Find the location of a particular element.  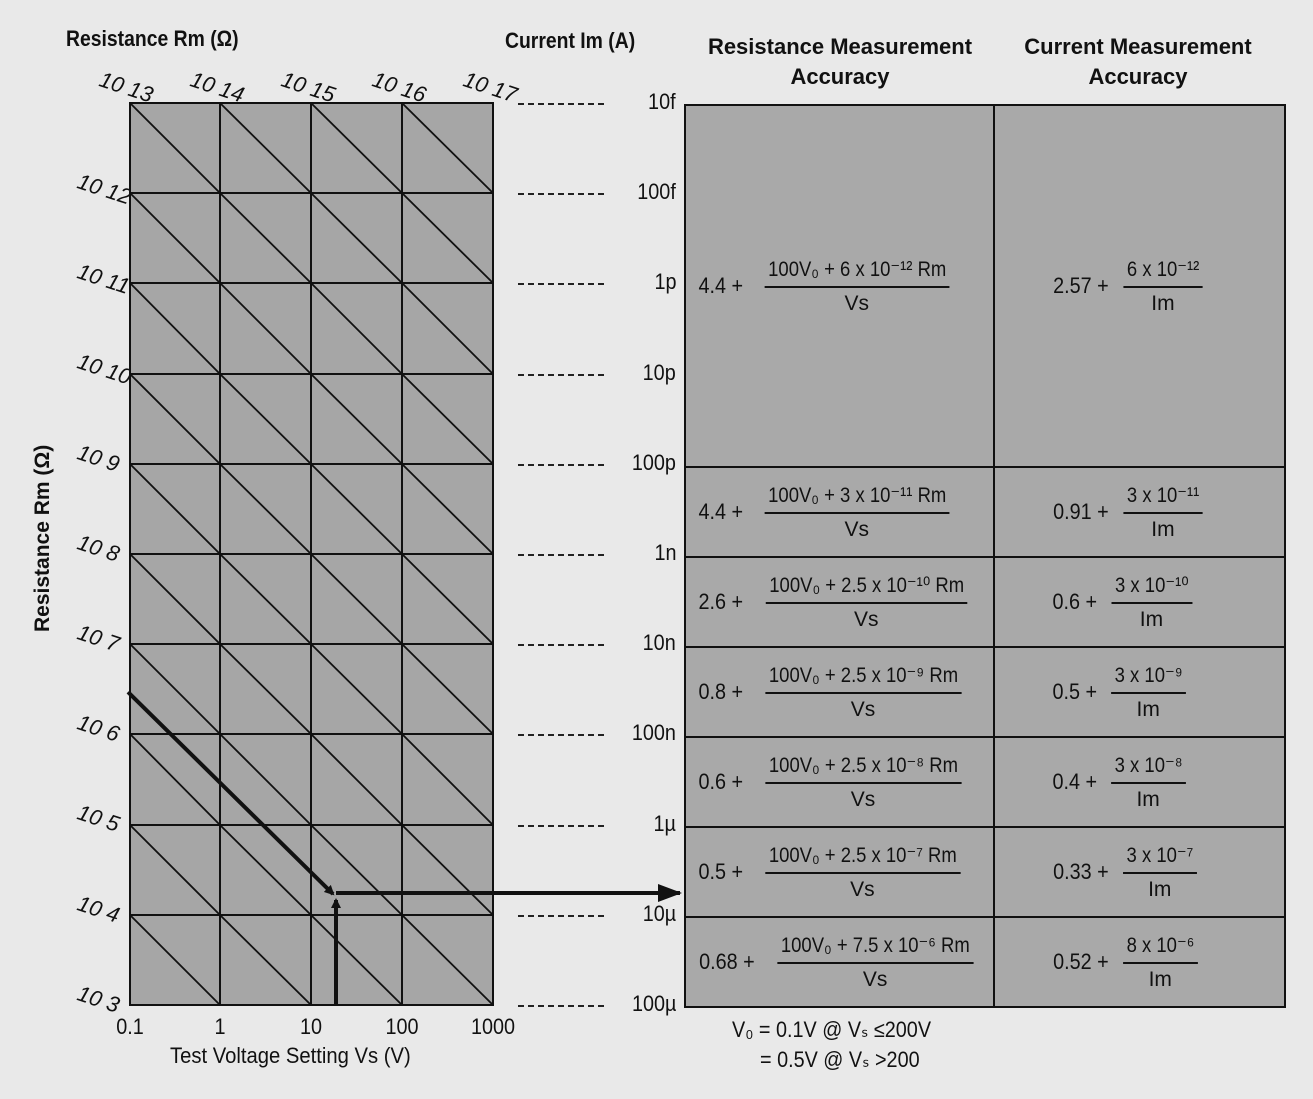

resistance-accuracy-fraction: 100V₀ + 2.5 x 10⁻⁷ Rm Vs is located at coordinates (863, 872).